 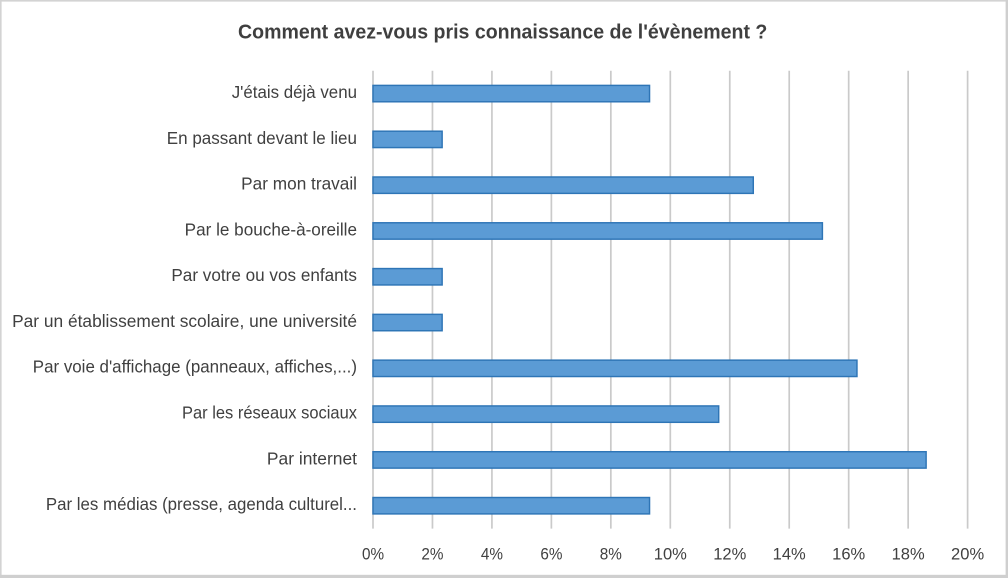 What do you see at coordinates (262, 138) in the screenshot?
I see `svg-text: En passant devant le lieu` at bounding box center [262, 138].